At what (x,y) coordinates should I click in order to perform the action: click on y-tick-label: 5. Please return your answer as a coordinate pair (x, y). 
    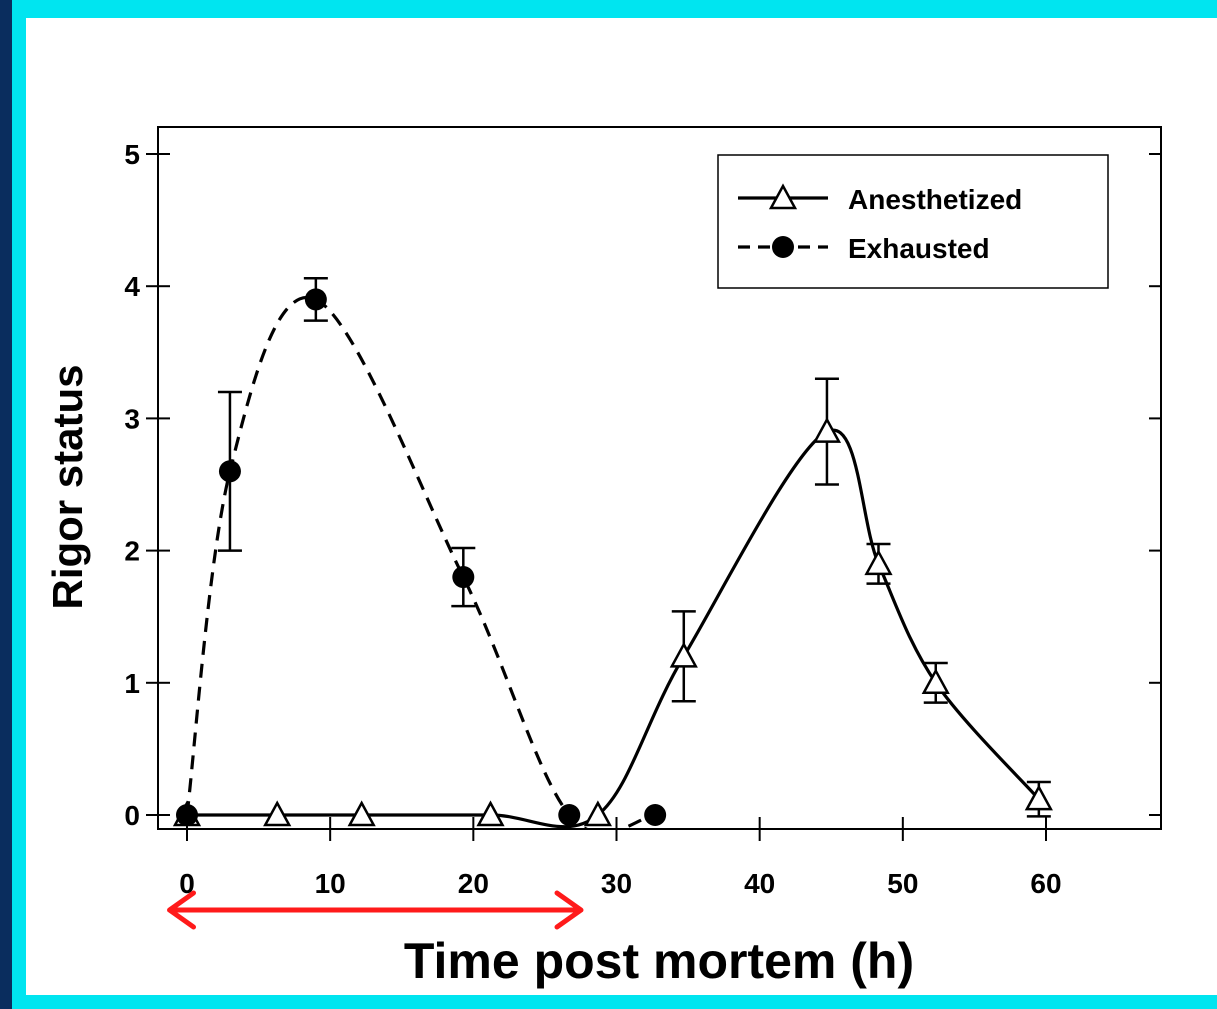
    Looking at the image, I should click on (132, 154).